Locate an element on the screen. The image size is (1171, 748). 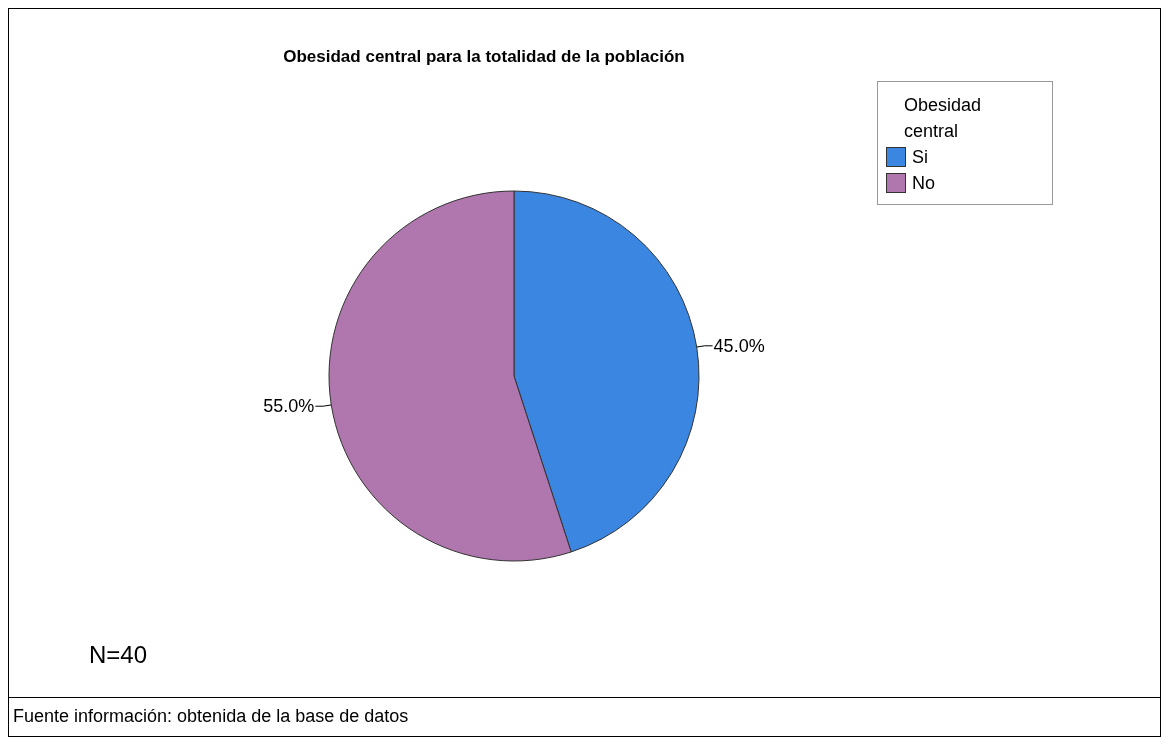
legend-label: Si is located at coordinates (920, 157).